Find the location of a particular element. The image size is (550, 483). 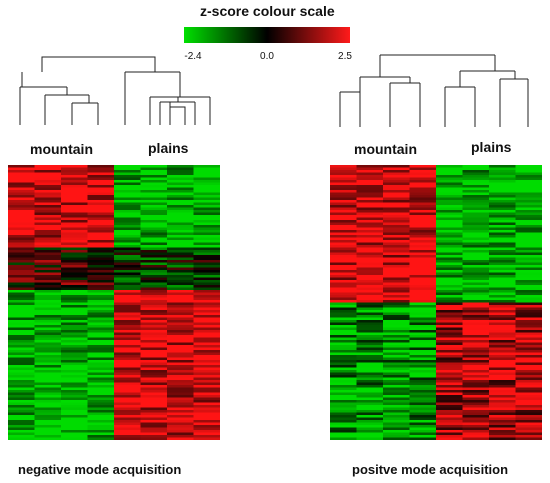

dendrogram-right is located at coordinates (434, 90).